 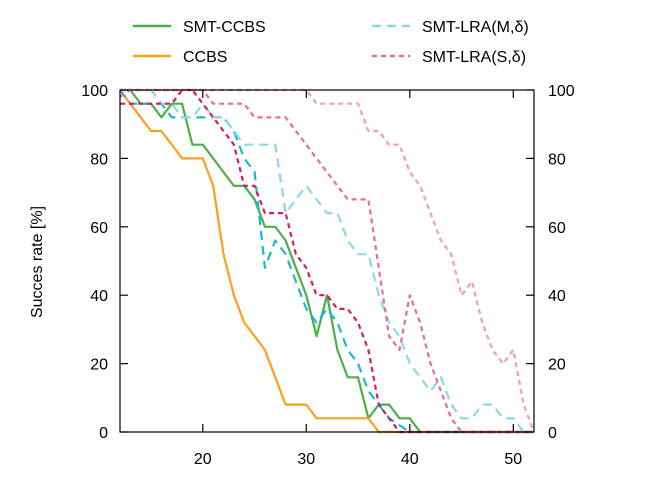 What do you see at coordinates (99, 365) in the screenshot?
I see `y-tick-label: 20` at bounding box center [99, 365].